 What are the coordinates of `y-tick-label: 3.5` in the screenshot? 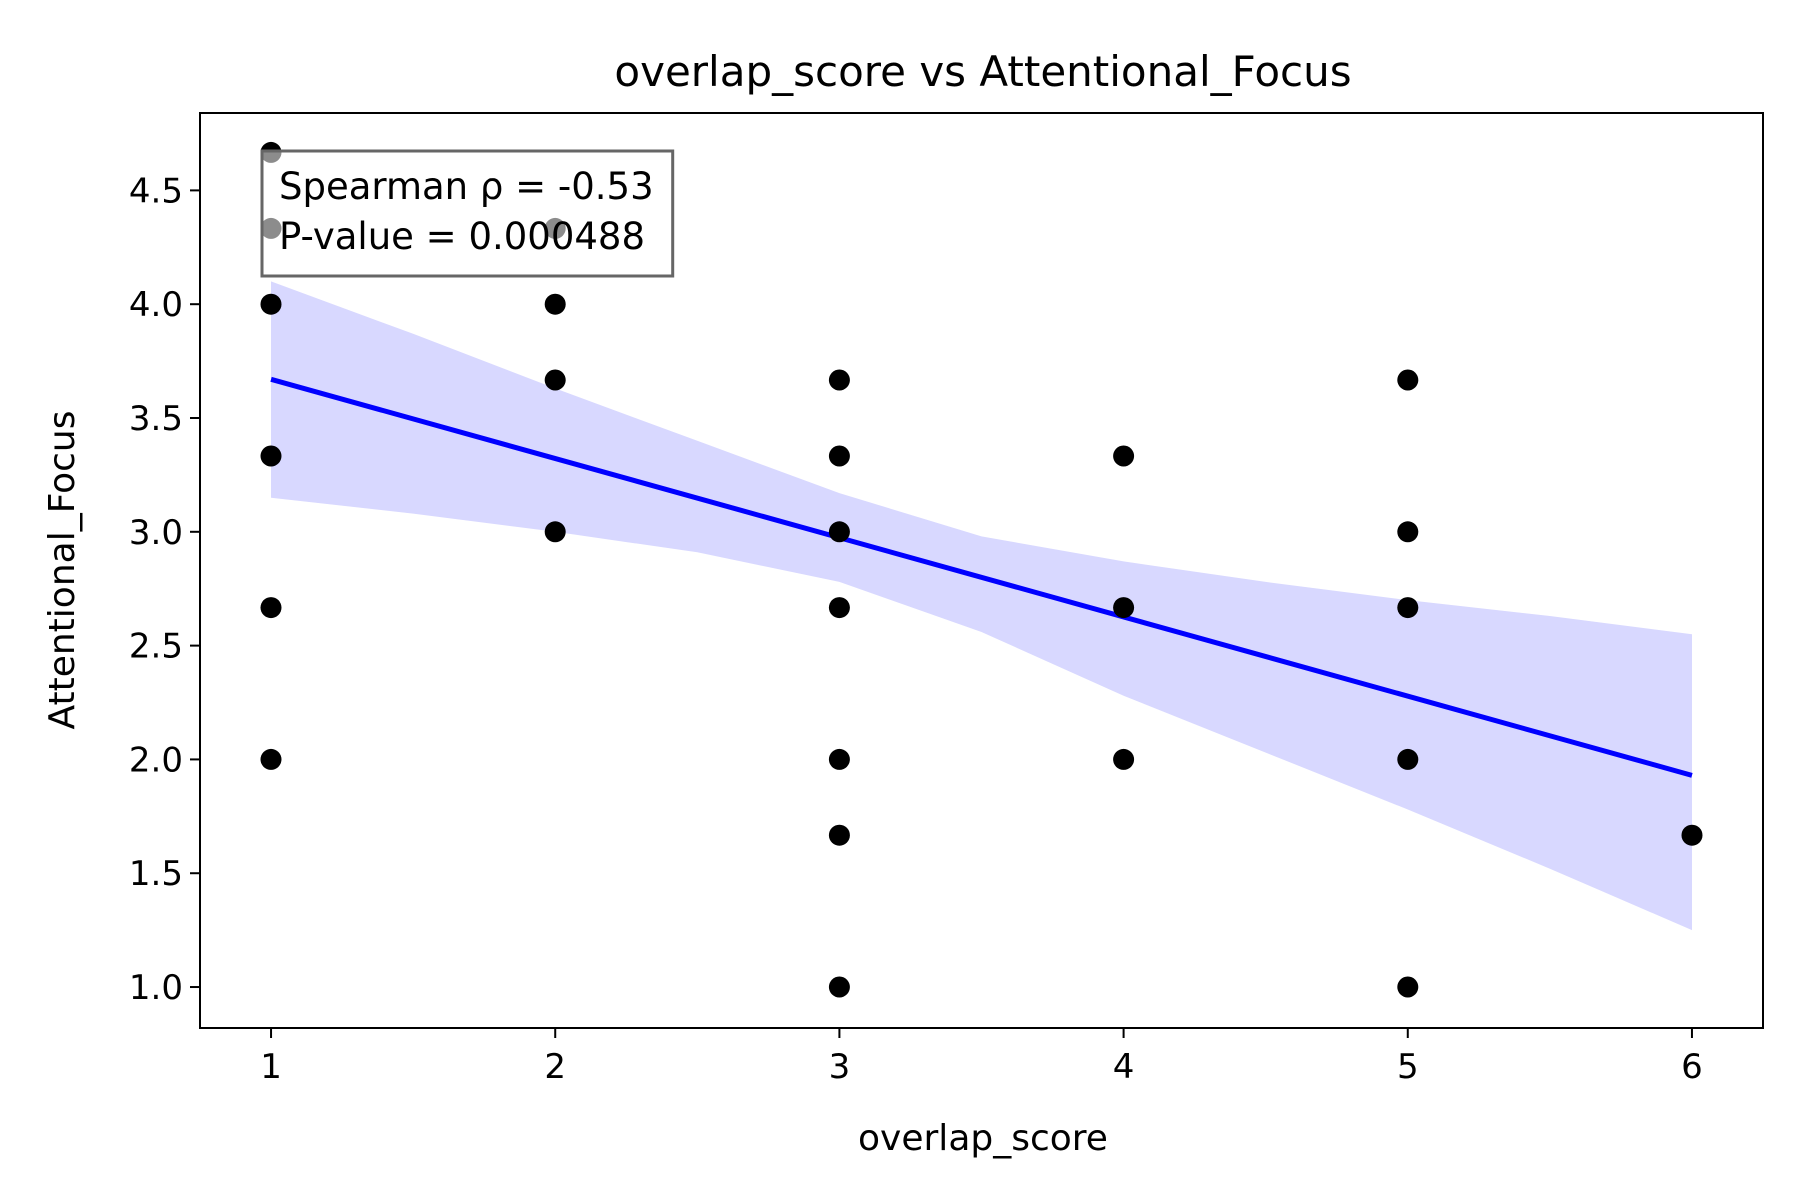 It's located at (156, 419).